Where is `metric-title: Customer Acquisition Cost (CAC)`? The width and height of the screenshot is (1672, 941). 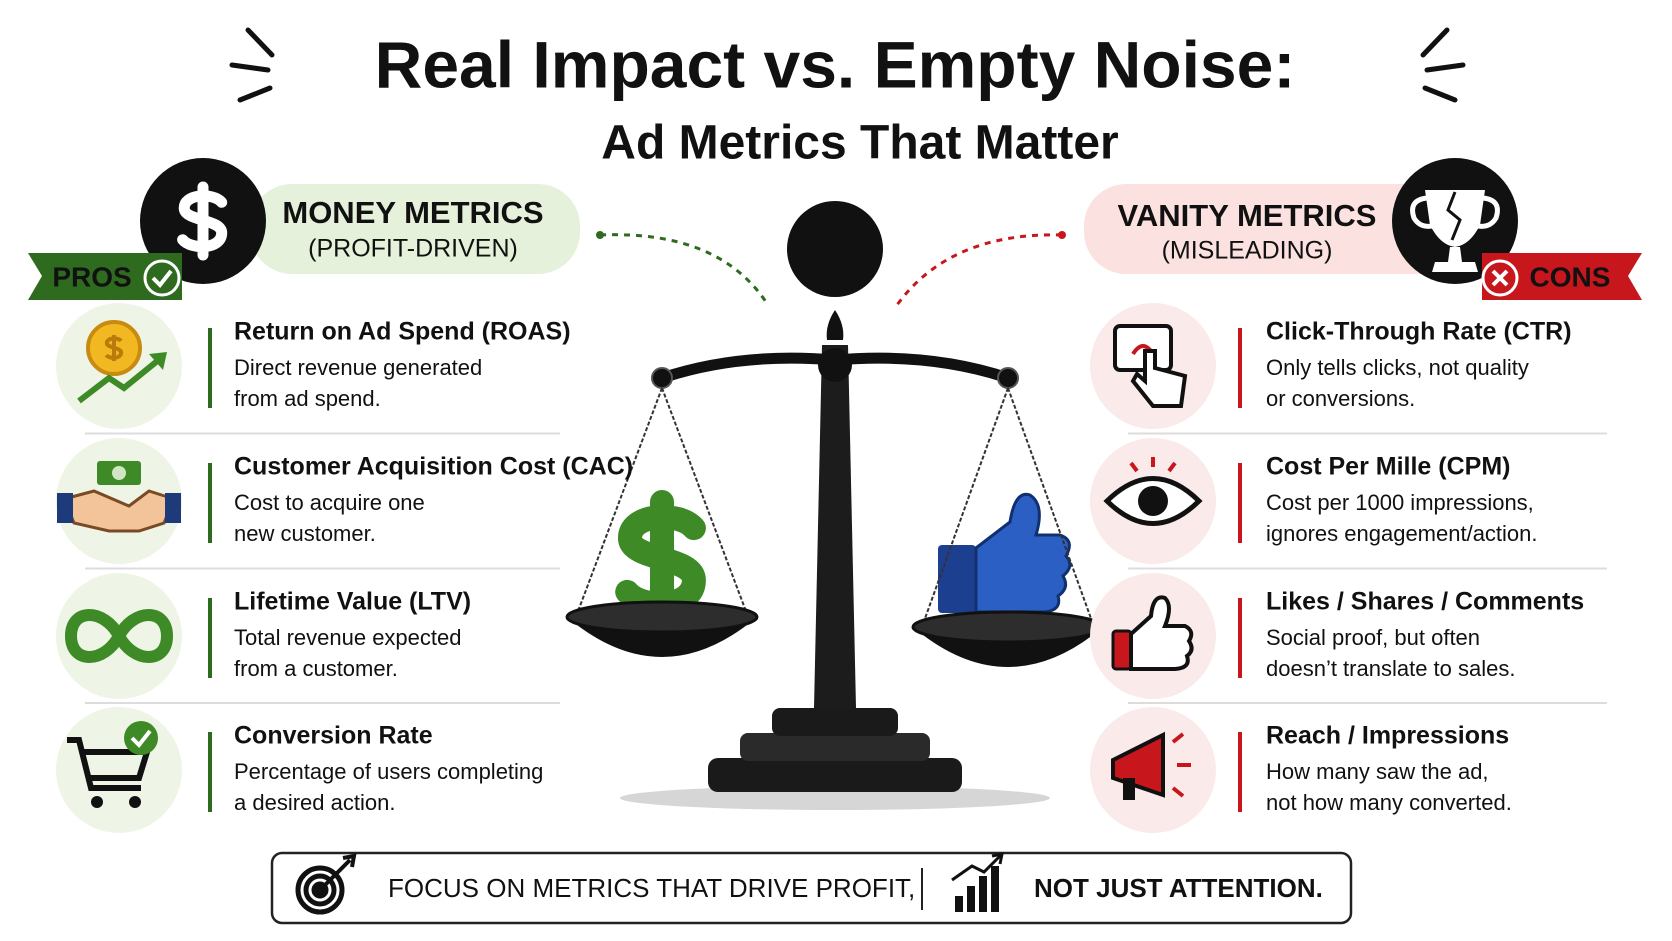 metric-title: Customer Acquisition Cost (CAC) is located at coordinates (433, 467).